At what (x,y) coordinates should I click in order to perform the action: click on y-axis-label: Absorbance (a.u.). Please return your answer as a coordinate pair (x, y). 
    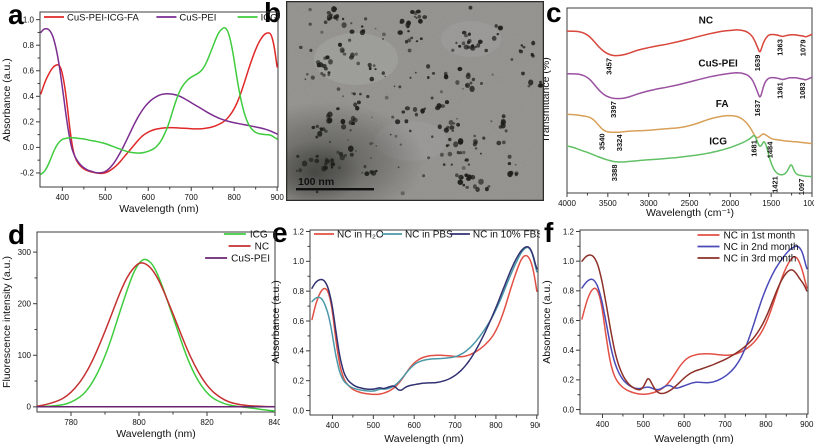
    Looking at the image, I should click on (276, 321).